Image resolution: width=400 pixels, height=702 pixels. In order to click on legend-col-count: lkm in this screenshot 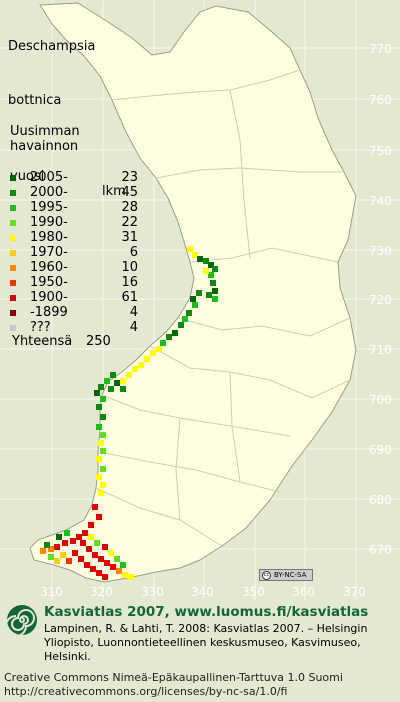, I will do `click(114, 191)`.